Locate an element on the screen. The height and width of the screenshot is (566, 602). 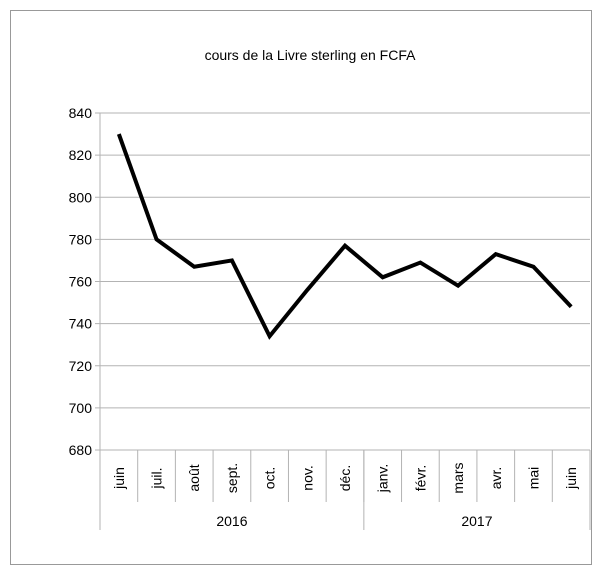
y-tick-label: 700 is located at coordinates (81, 408).